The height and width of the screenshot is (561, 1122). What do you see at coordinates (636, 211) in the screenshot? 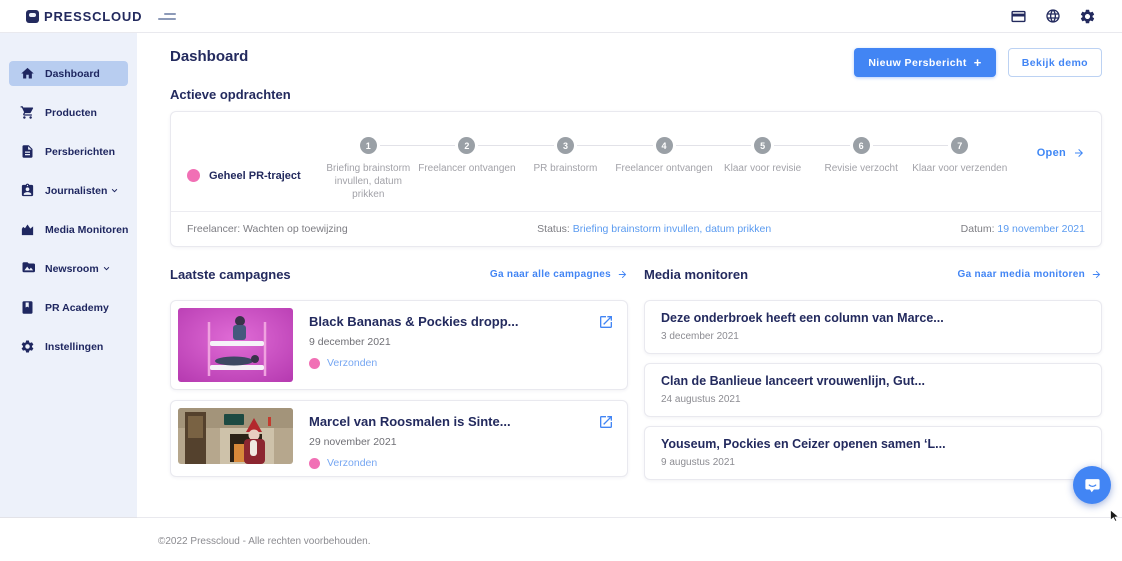
I see `divider` at bounding box center [636, 211].